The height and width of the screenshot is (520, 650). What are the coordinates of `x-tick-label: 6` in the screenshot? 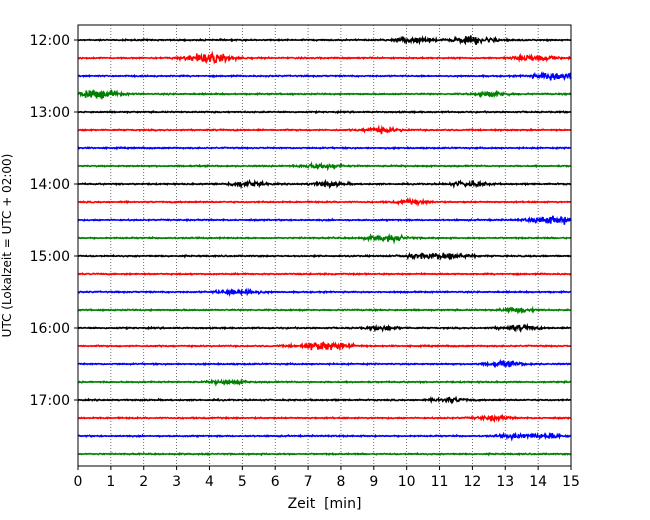 It's located at (275, 482).